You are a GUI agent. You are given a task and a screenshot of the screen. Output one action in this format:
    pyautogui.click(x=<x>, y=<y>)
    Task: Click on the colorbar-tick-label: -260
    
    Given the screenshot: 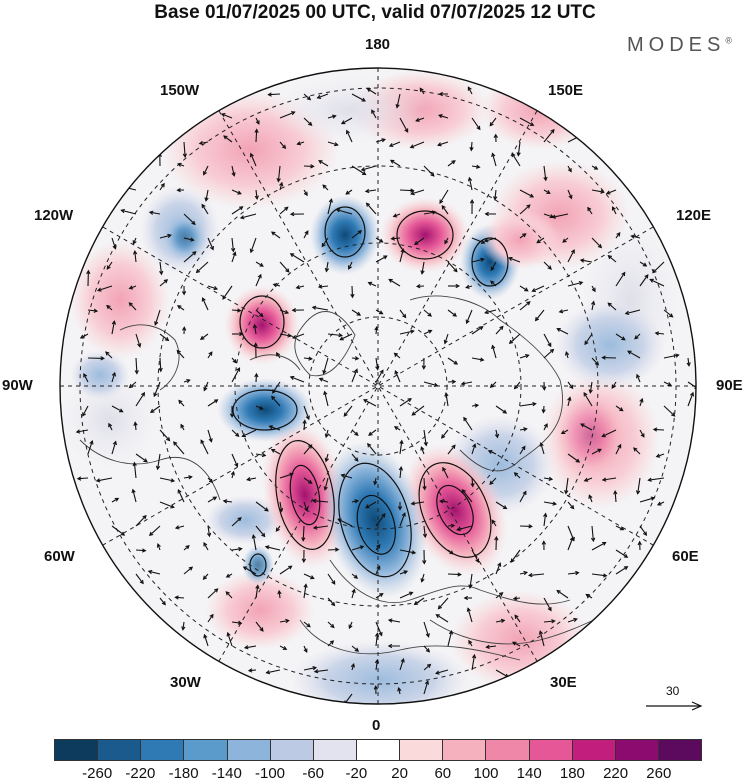 What is the action you would take?
    pyautogui.click(x=97, y=773)
    